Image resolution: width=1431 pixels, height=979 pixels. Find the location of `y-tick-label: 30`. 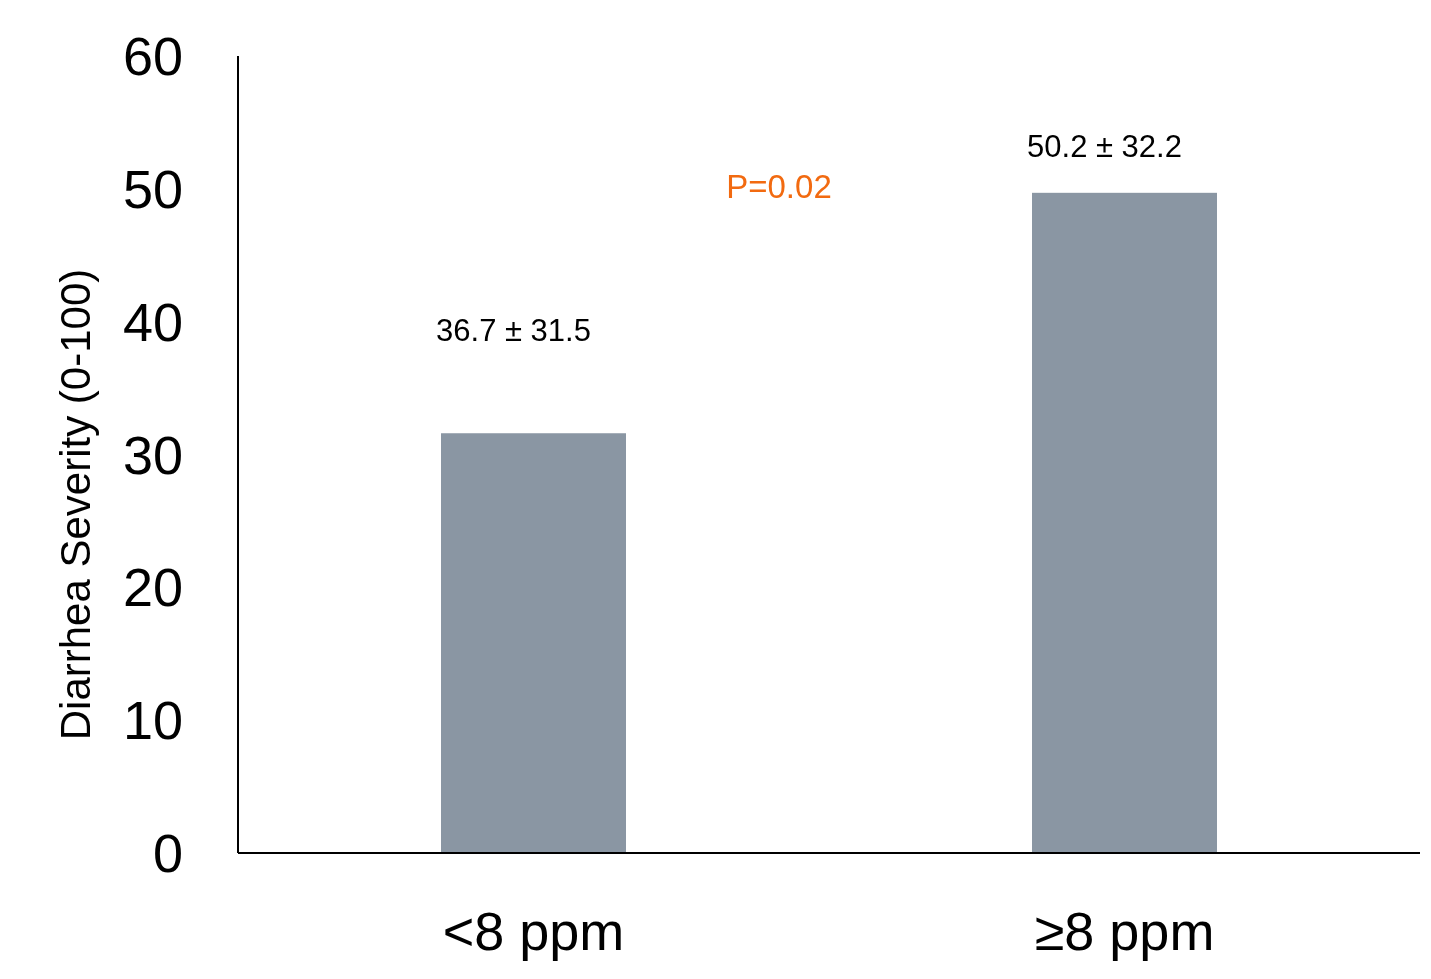

y-tick-label: 30 is located at coordinates (152, 454).